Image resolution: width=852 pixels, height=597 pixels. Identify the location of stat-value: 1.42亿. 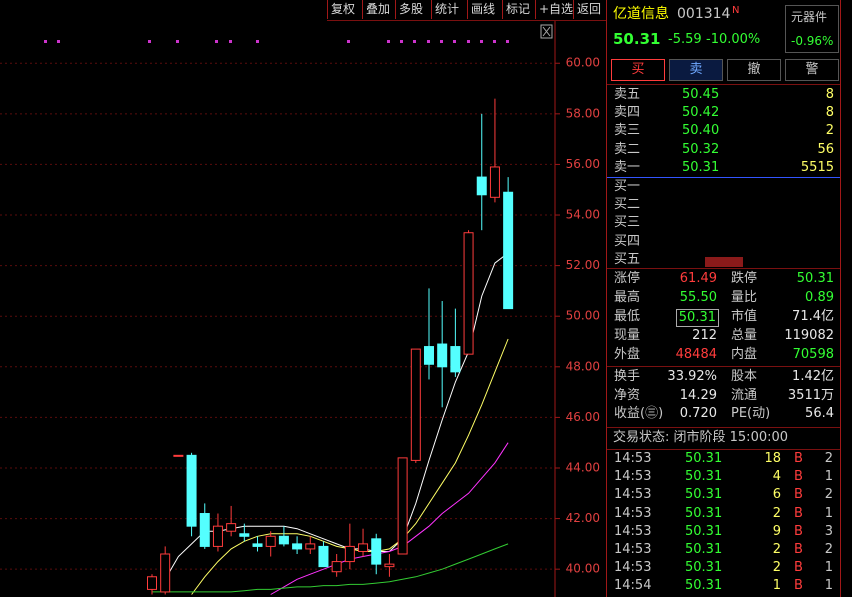
(813, 376).